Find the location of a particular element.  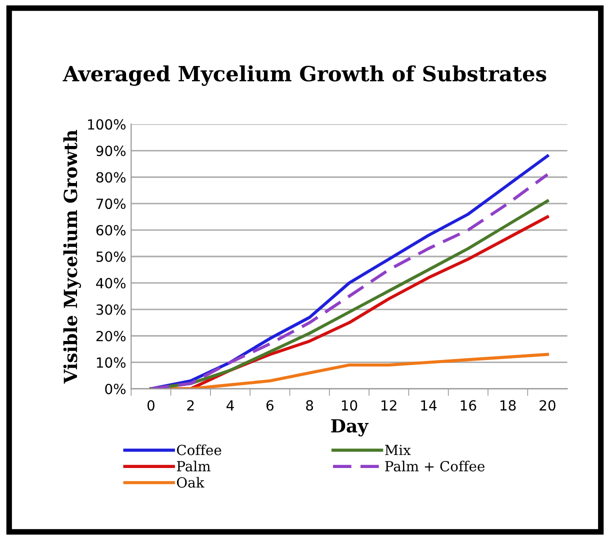

y-tick-label: 50% is located at coordinates (111, 256).